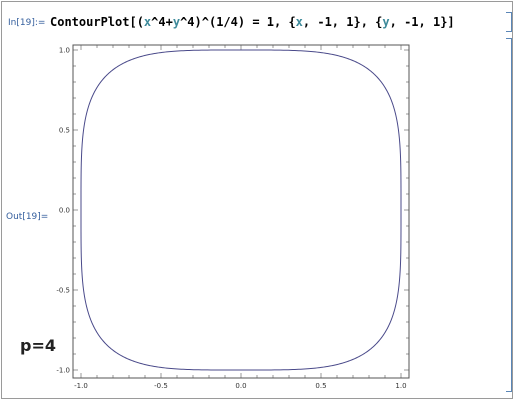 The height and width of the screenshot is (402, 516). I want to click on y-tick-label: 1.0, so click(64, 51).